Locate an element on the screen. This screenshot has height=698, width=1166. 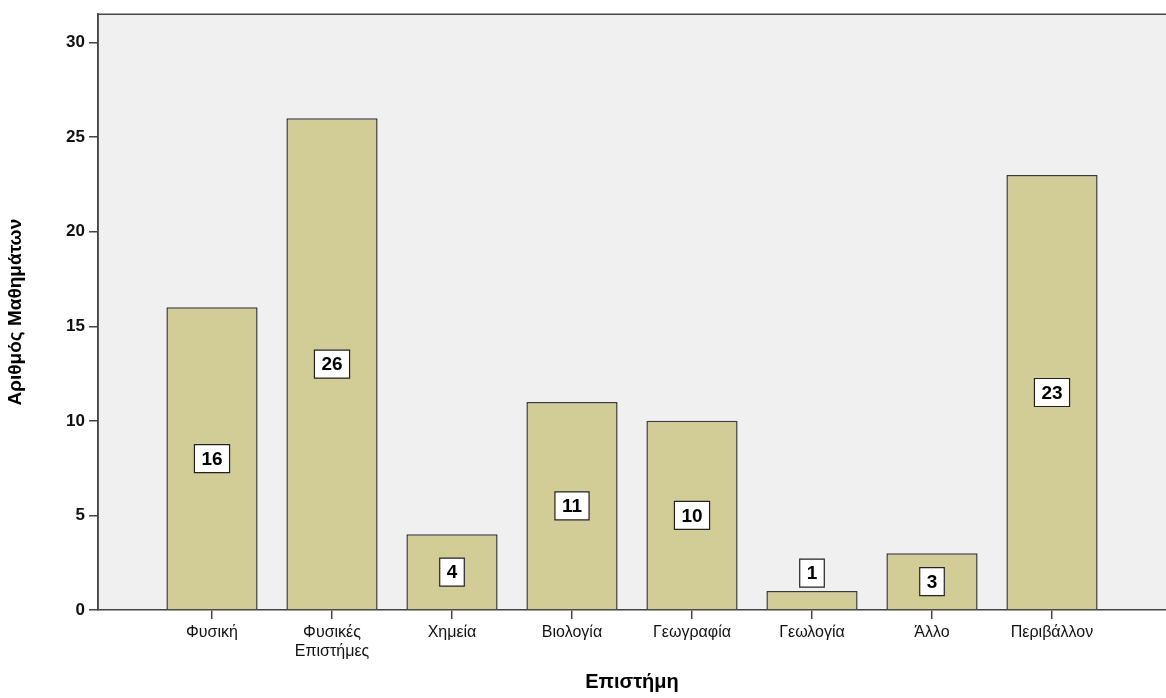
x-tick-label: Γεωγραφία is located at coordinates (692, 632).